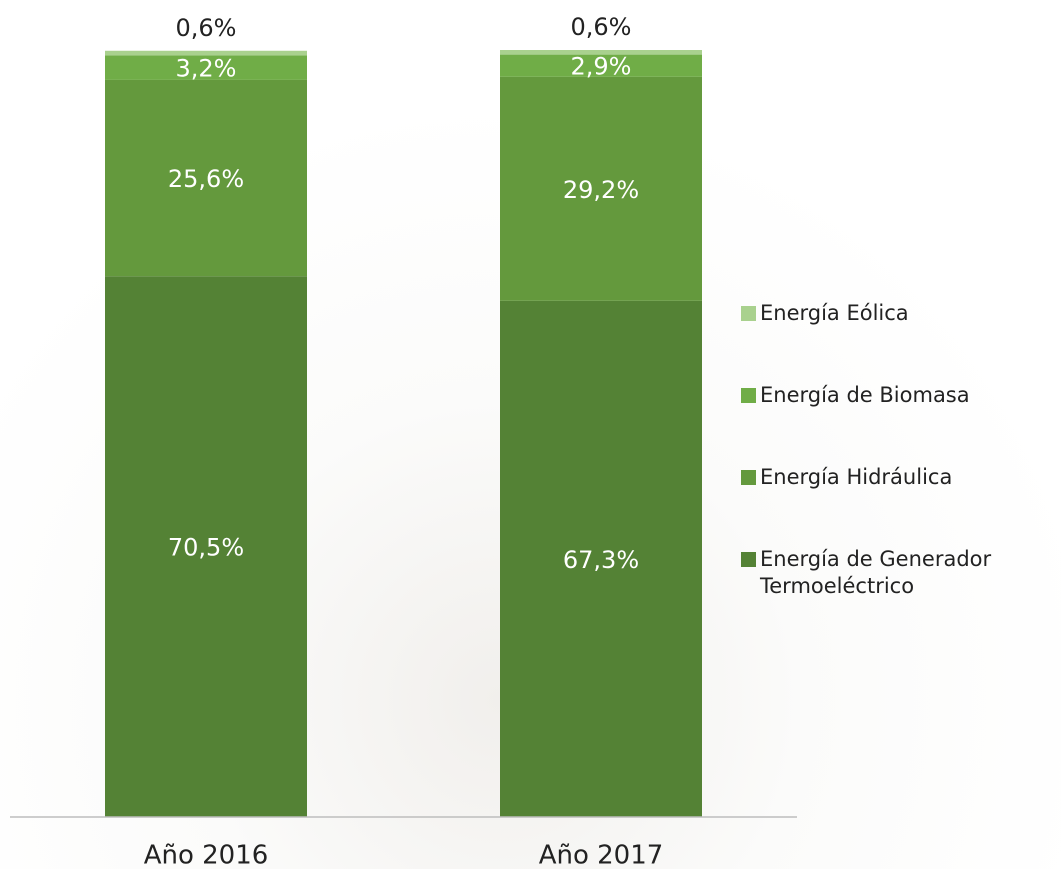 This screenshot has height=869, width=1061. Describe the element at coordinates (901, 505) in the screenshot. I see `legend-item: Energía Hidráulica` at that location.